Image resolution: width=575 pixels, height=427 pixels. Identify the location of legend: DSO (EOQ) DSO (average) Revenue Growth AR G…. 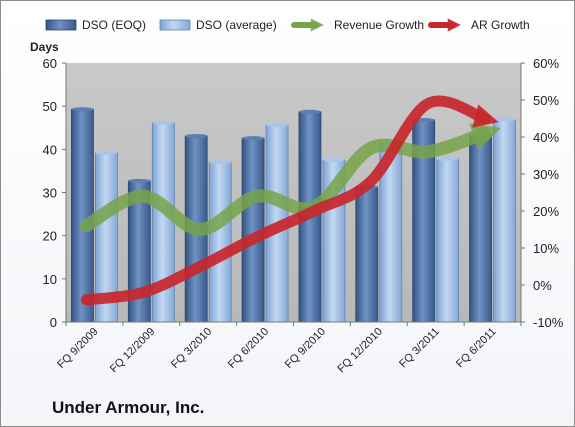
(287, 25).